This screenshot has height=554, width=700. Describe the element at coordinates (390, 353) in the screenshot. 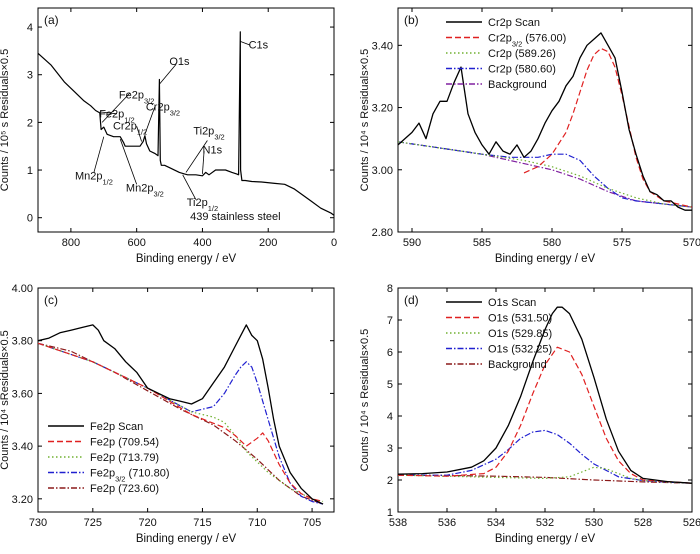

I see `y-tick-label: 6` at that location.